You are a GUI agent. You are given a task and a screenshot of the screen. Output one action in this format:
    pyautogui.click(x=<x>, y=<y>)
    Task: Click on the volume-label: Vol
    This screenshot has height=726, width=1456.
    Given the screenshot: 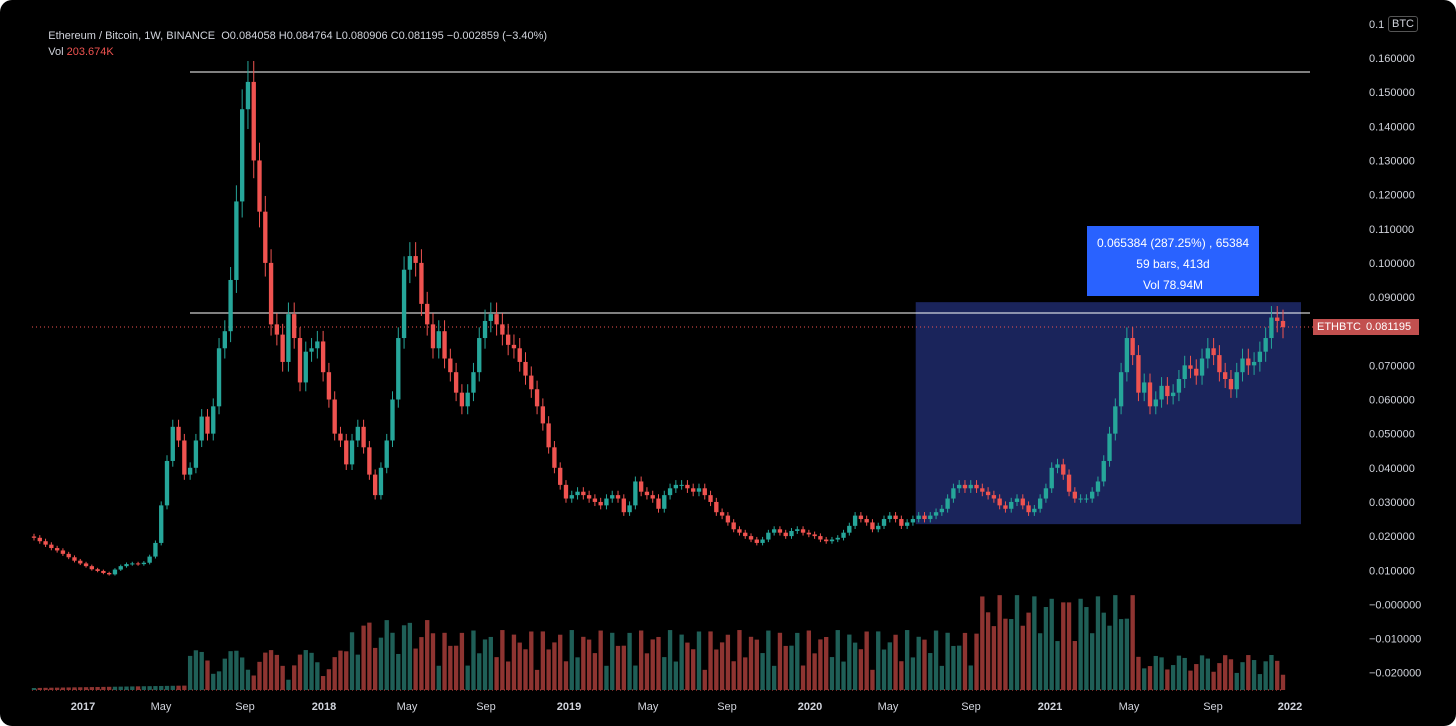 What is the action you would take?
    pyautogui.click(x=56, y=52)
    